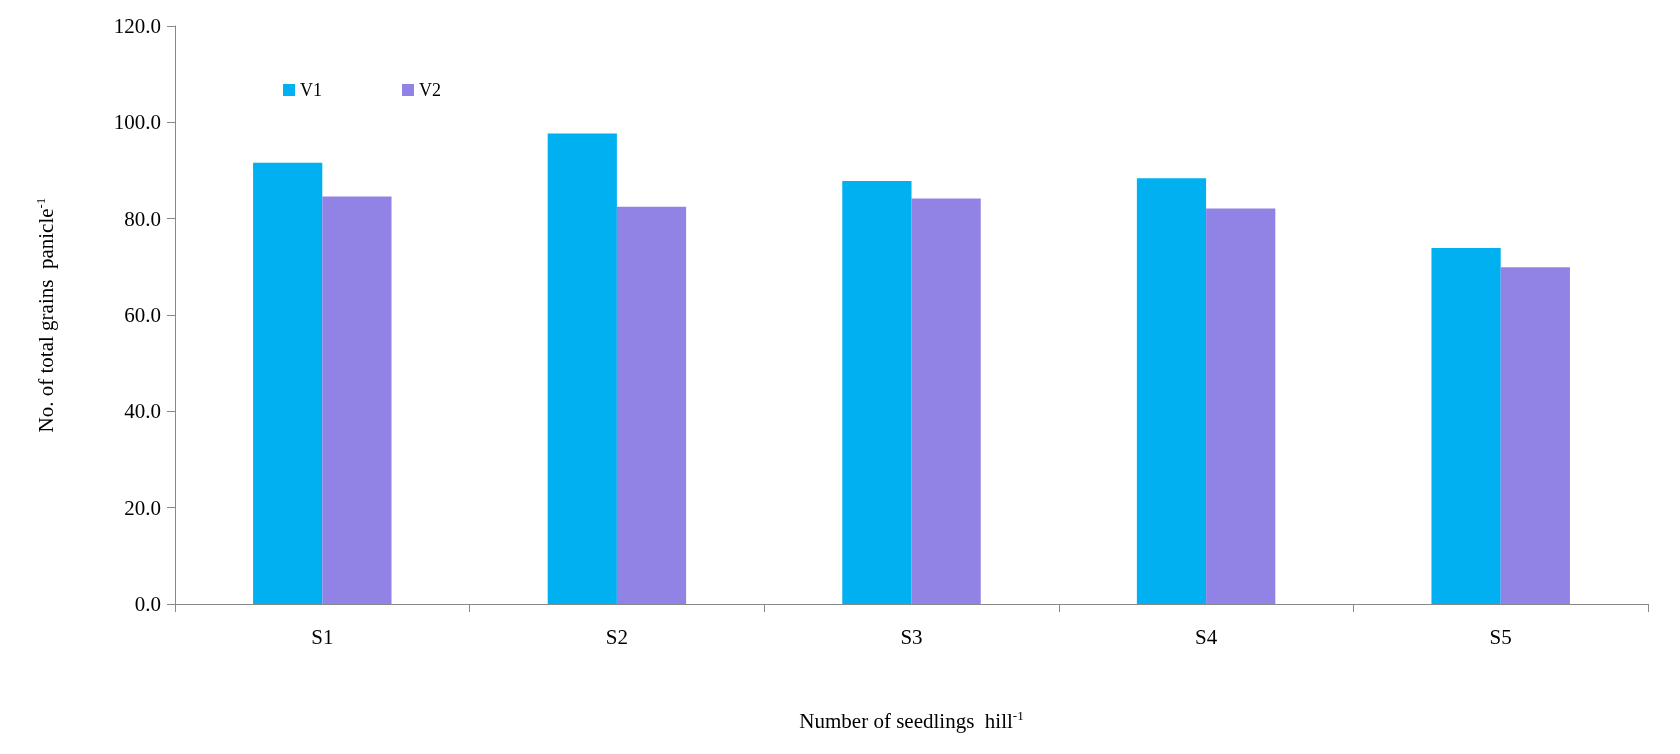 The height and width of the screenshot is (754, 1680). Describe the element at coordinates (142, 218) in the screenshot. I see `y-tick-label: 80.0` at that location.